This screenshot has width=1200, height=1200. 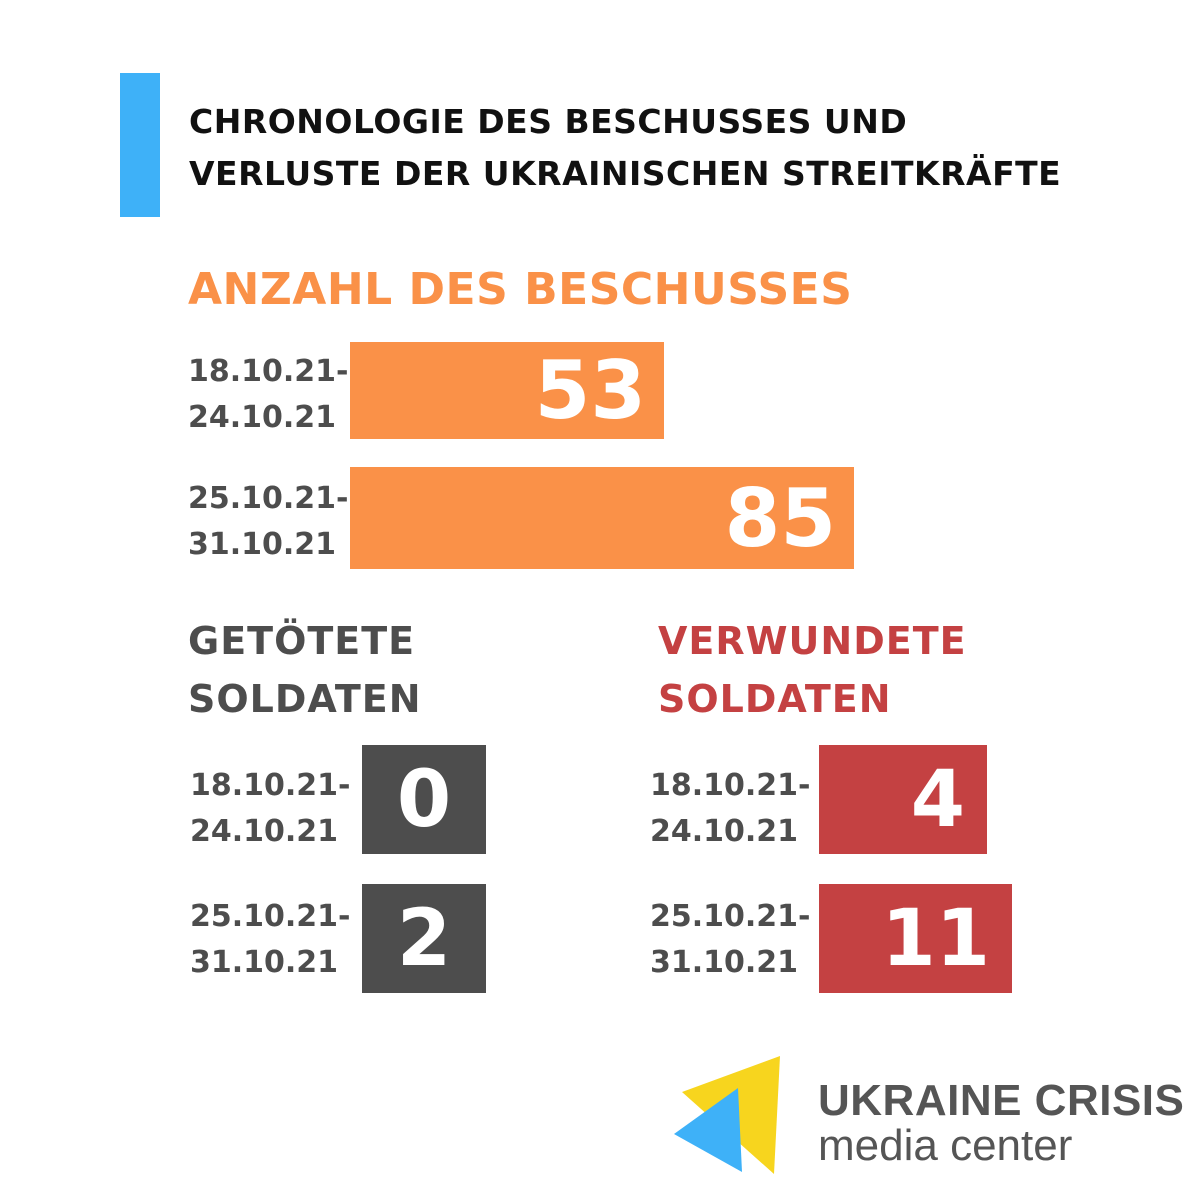 What do you see at coordinates (302, 641) in the screenshot?
I see `killed-chart-title-line-1: GETÖTETE` at bounding box center [302, 641].